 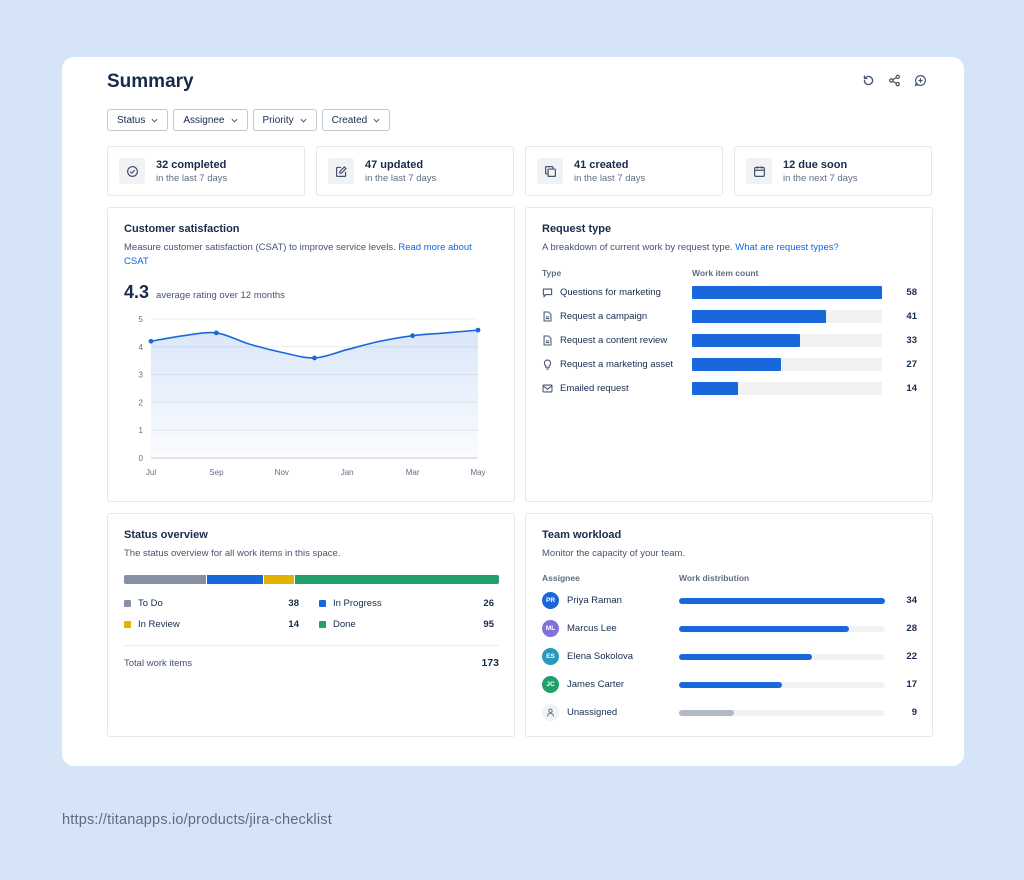 I want to click on workload-value: 9, so click(x=914, y=712).